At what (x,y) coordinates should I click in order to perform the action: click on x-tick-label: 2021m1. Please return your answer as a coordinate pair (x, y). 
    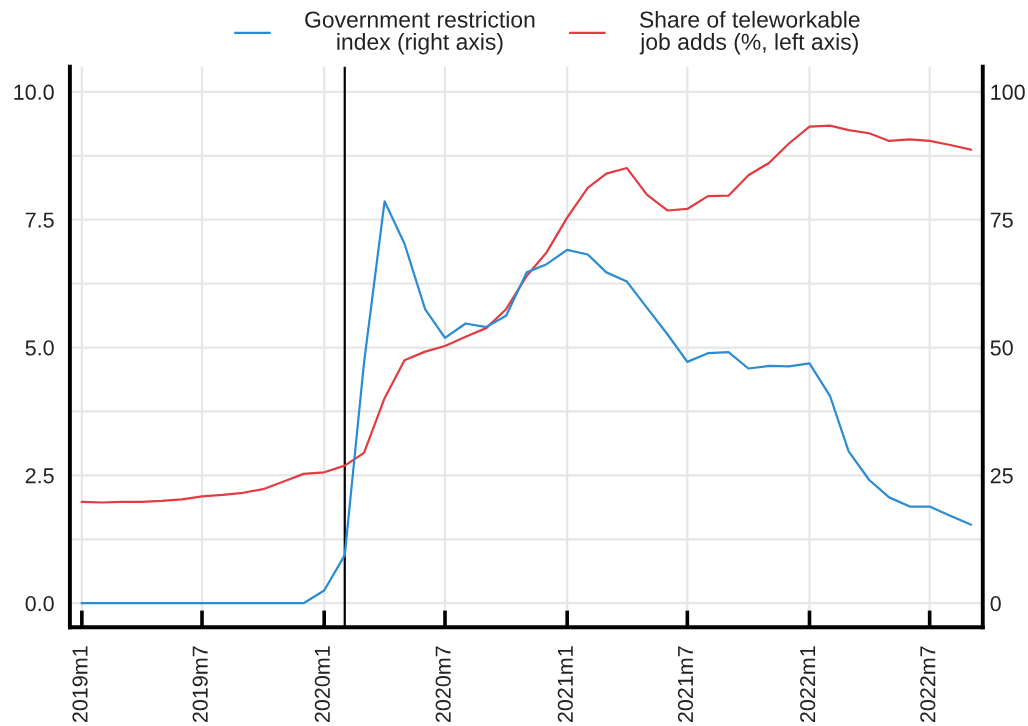
    Looking at the image, I should click on (565, 684).